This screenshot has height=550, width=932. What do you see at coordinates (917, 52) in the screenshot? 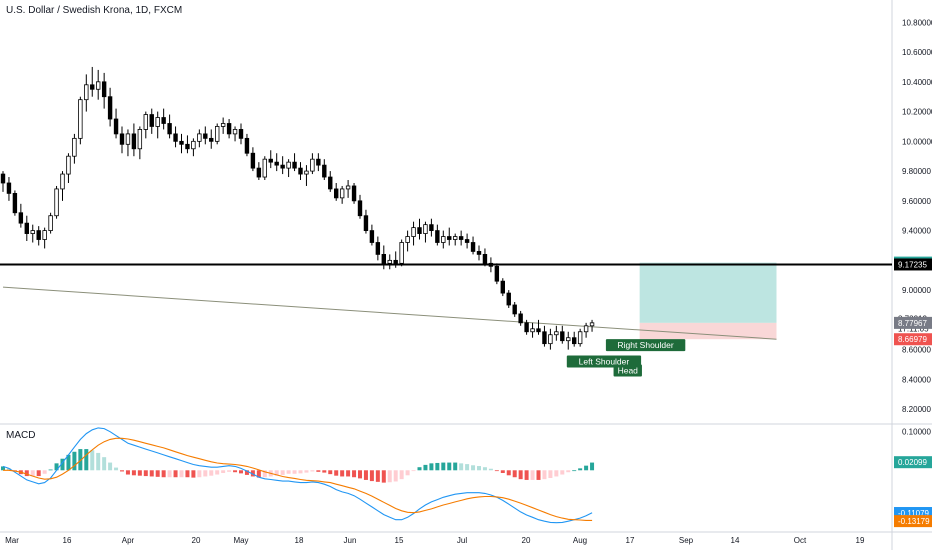
I see `price-tick-label: 10.60000` at bounding box center [917, 52].